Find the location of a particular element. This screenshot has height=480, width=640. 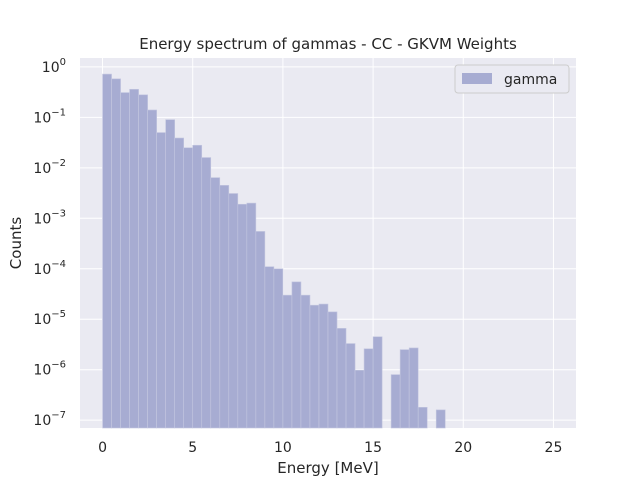

x-tick-label: 25 is located at coordinates (554, 448).